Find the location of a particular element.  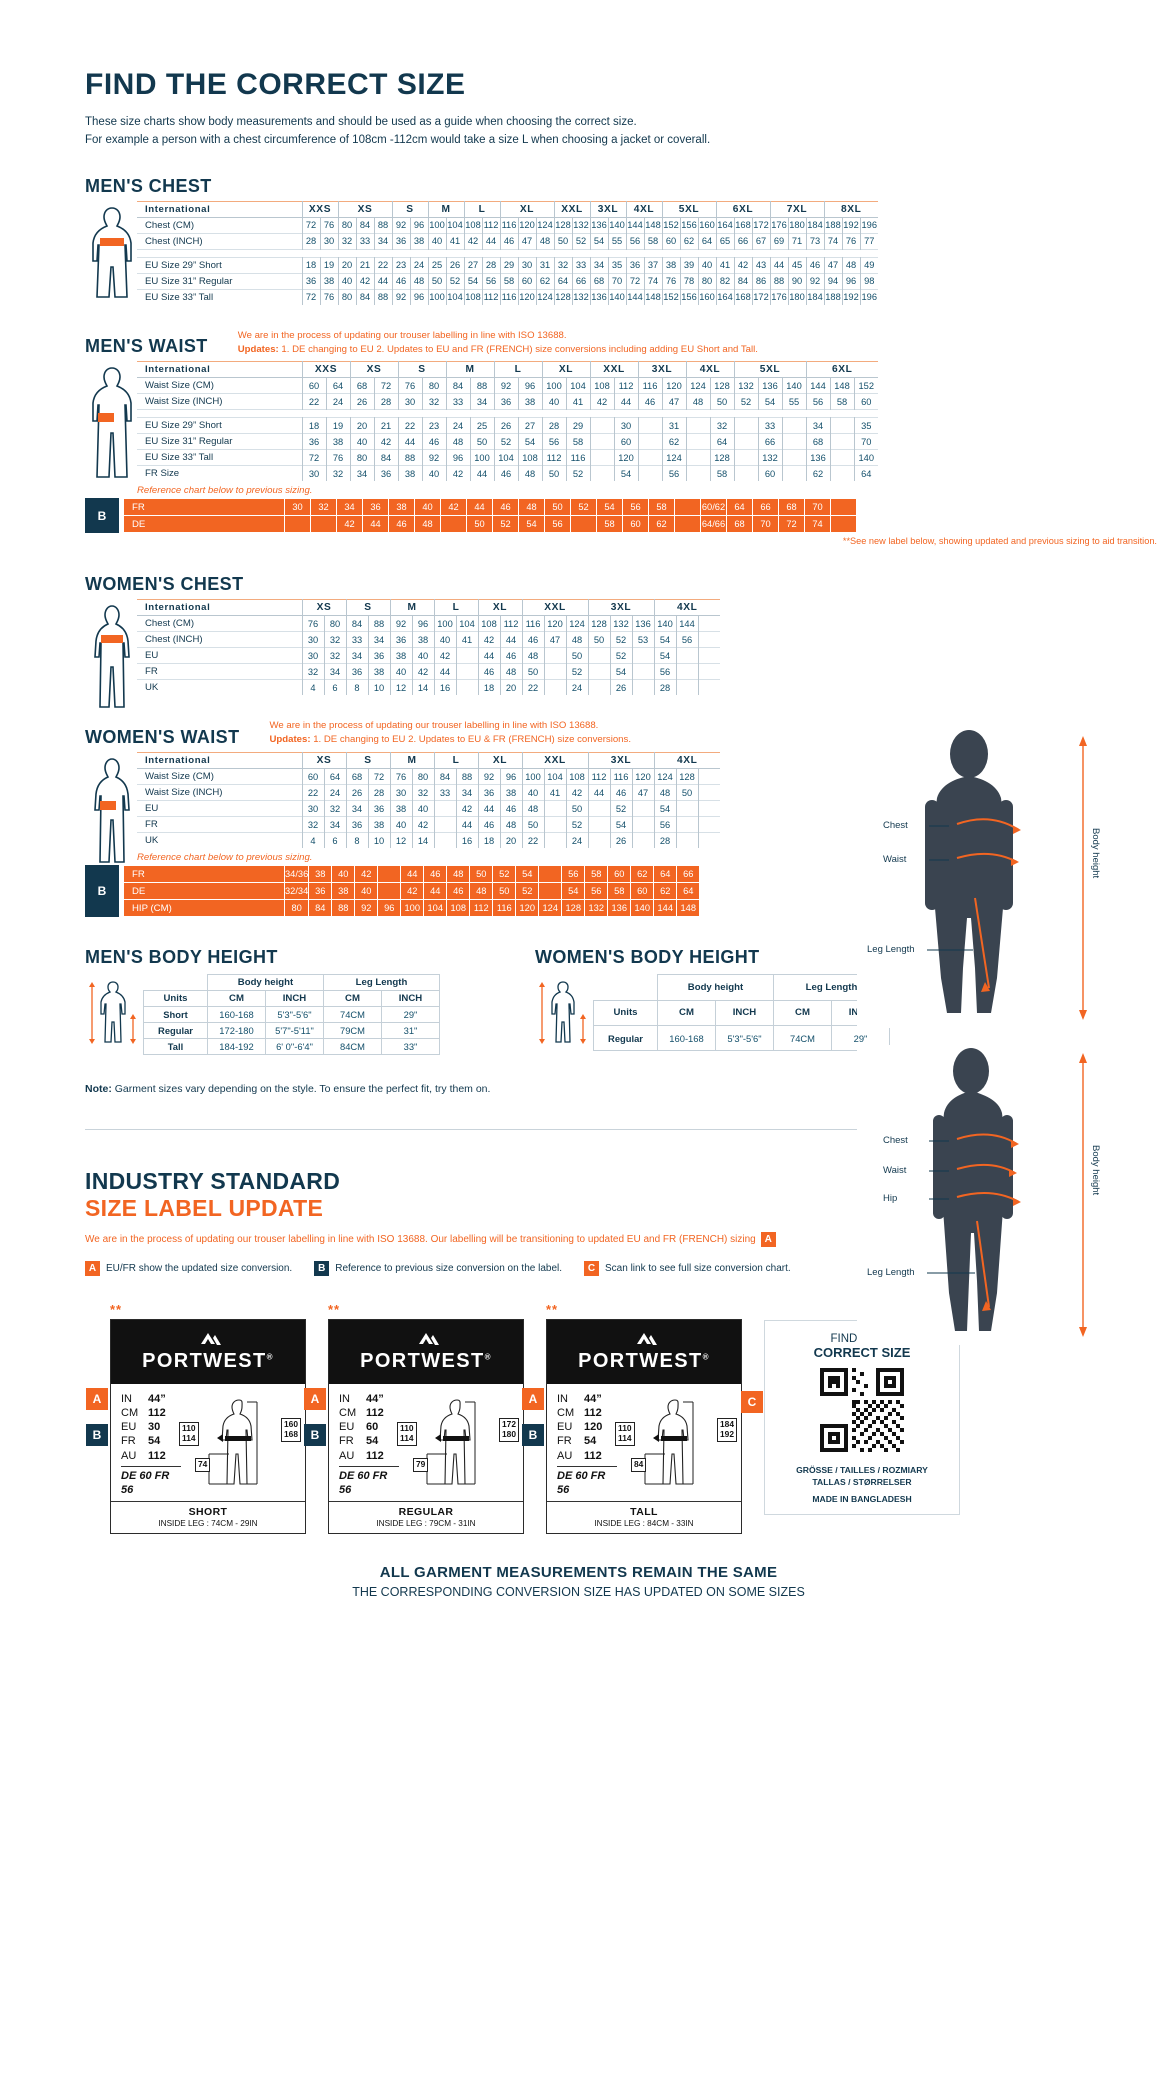

table-cell: 35 is located at coordinates (616, 265).